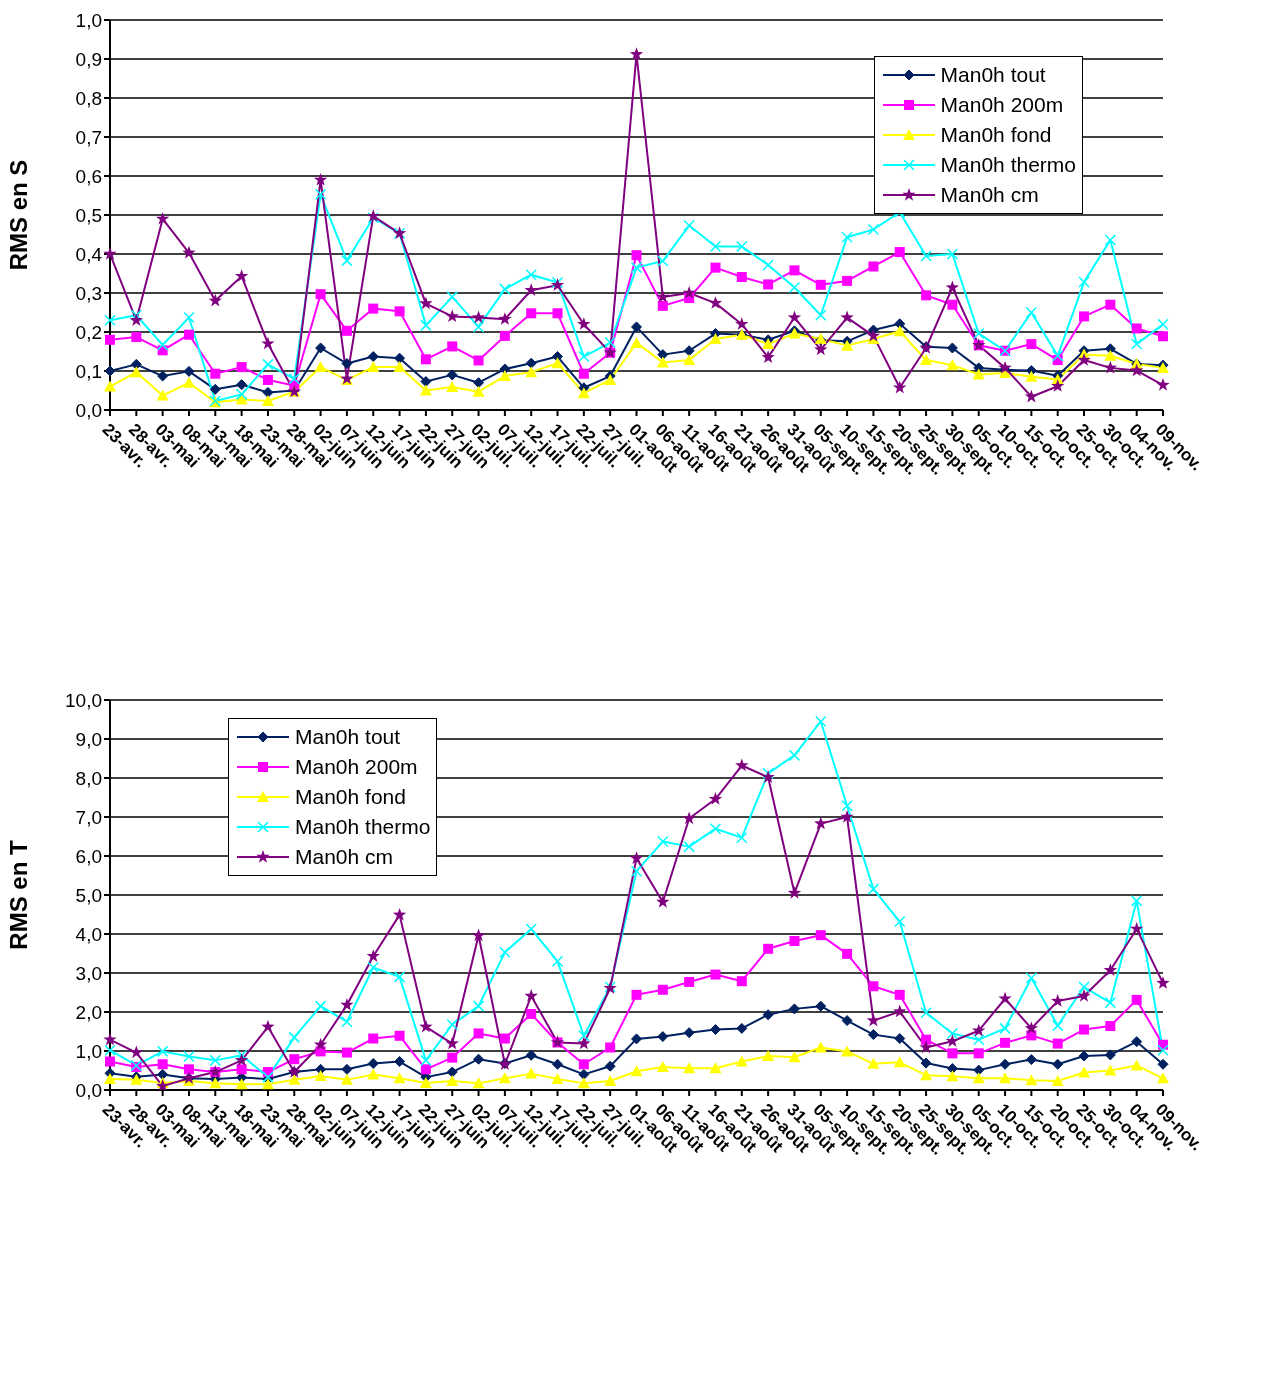 This screenshot has width=1263, height=1383. Describe the element at coordinates (83, 700) in the screenshot. I see `y-tick-label: 10,0` at that location.